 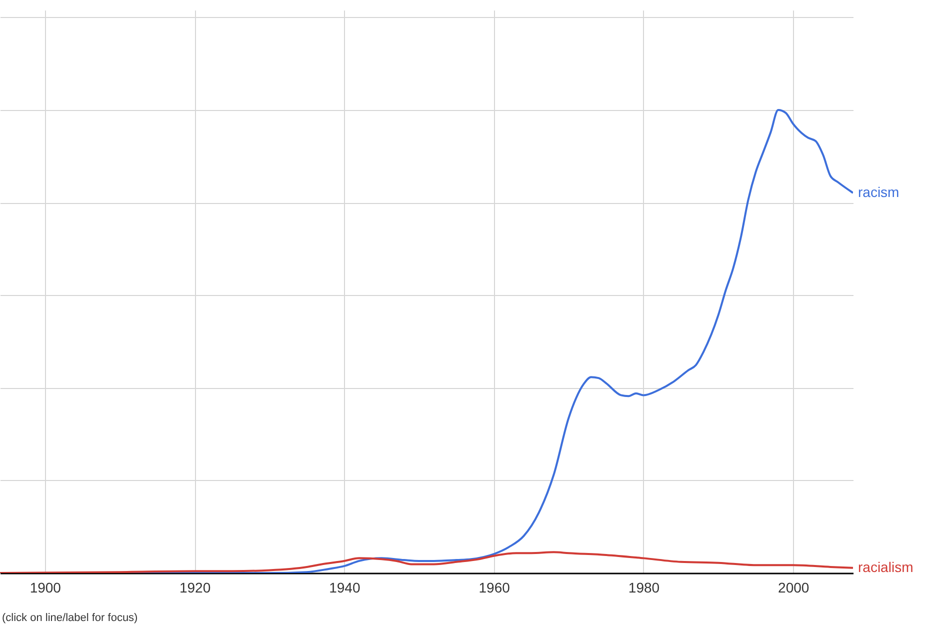 I want to click on x-tick-label: 1960, so click(x=494, y=588).